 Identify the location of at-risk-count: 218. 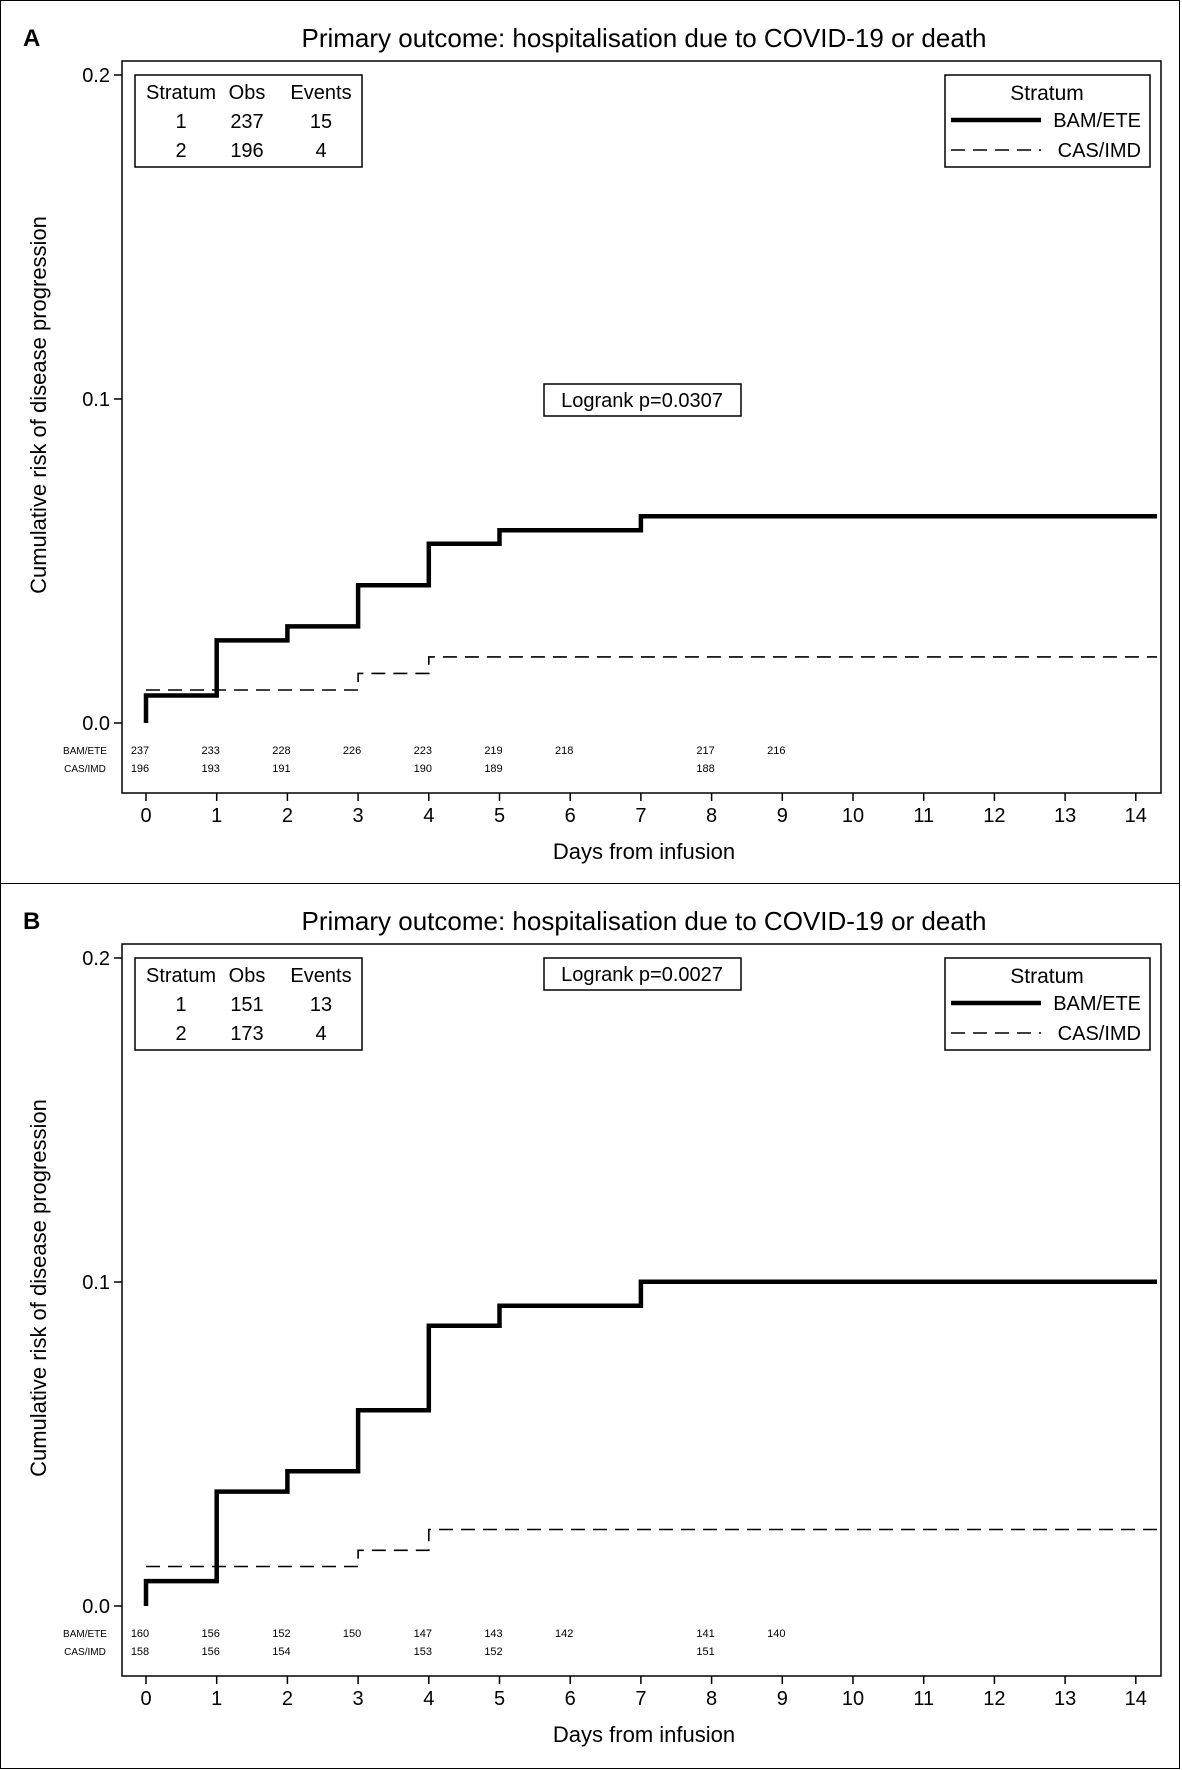
(564, 751).